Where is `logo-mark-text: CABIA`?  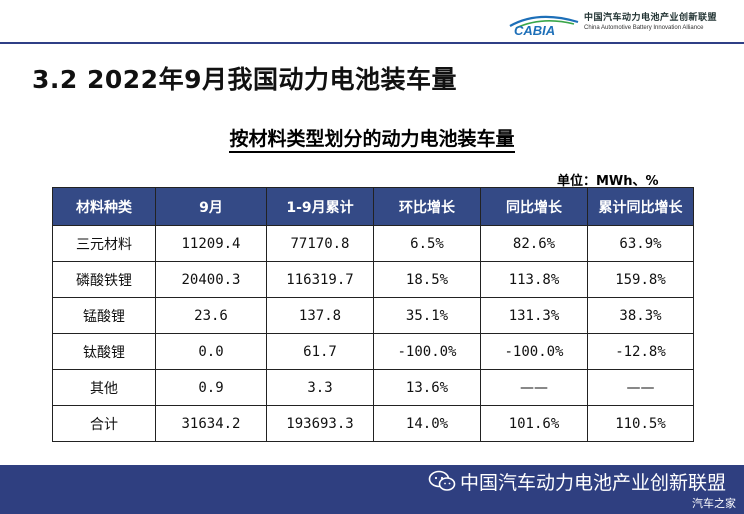 logo-mark-text: CABIA is located at coordinates (534, 30).